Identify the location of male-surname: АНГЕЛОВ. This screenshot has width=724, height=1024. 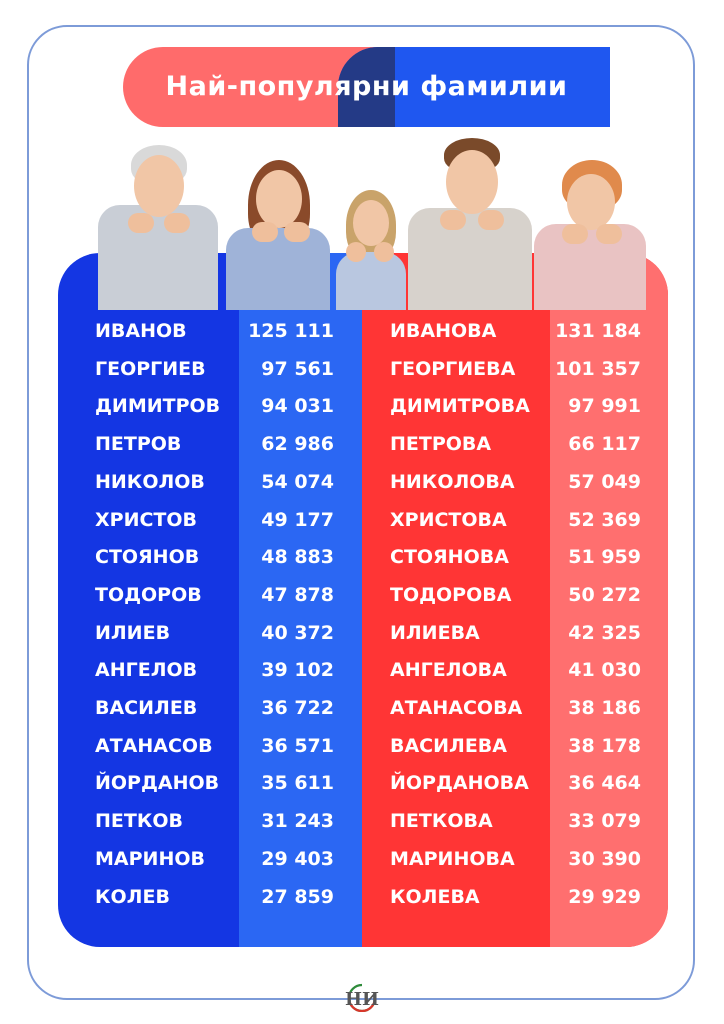
(146, 670).